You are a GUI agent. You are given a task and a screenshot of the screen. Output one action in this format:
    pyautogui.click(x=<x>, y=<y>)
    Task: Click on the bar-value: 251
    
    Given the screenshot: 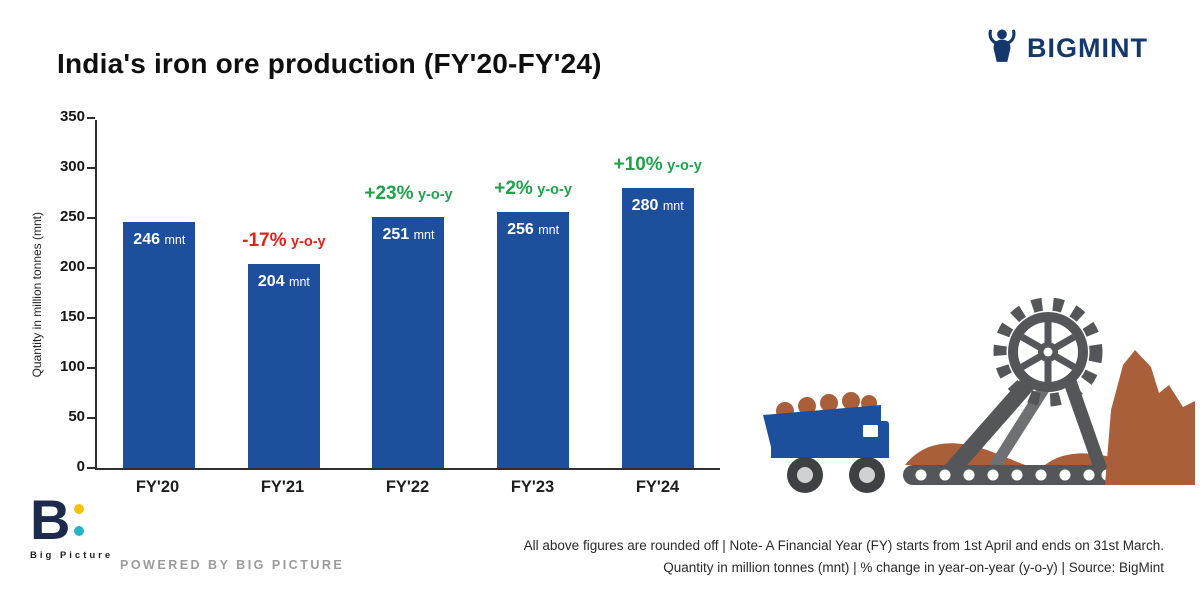 What is the action you would take?
    pyautogui.click(x=396, y=234)
    